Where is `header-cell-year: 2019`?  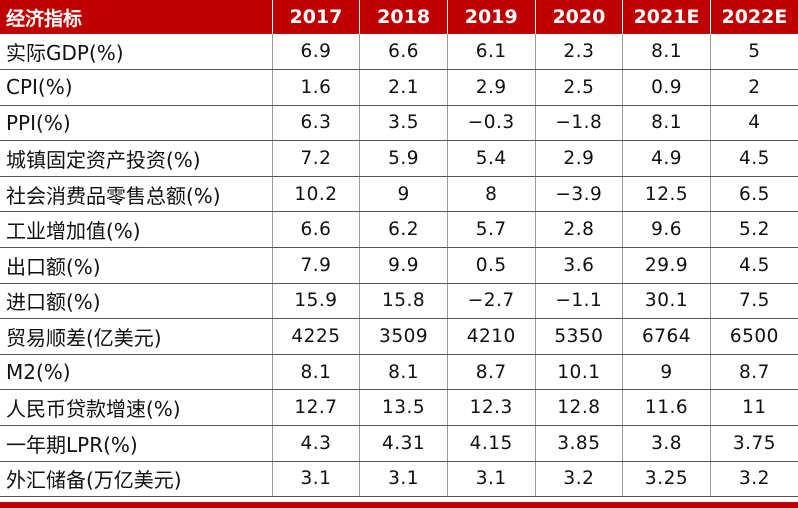
header-cell-year: 2019 is located at coordinates (491, 17).